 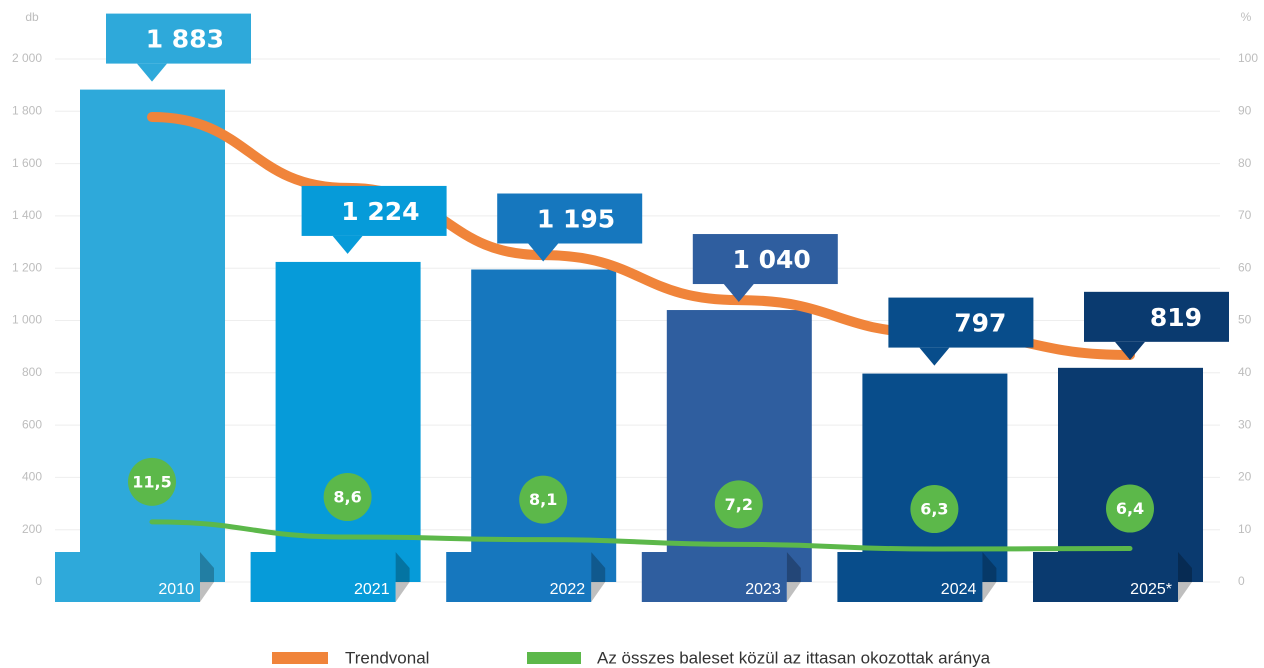 What do you see at coordinates (176, 589) in the screenshot?
I see `x-tick-label: 2010` at bounding box center [176, 589].